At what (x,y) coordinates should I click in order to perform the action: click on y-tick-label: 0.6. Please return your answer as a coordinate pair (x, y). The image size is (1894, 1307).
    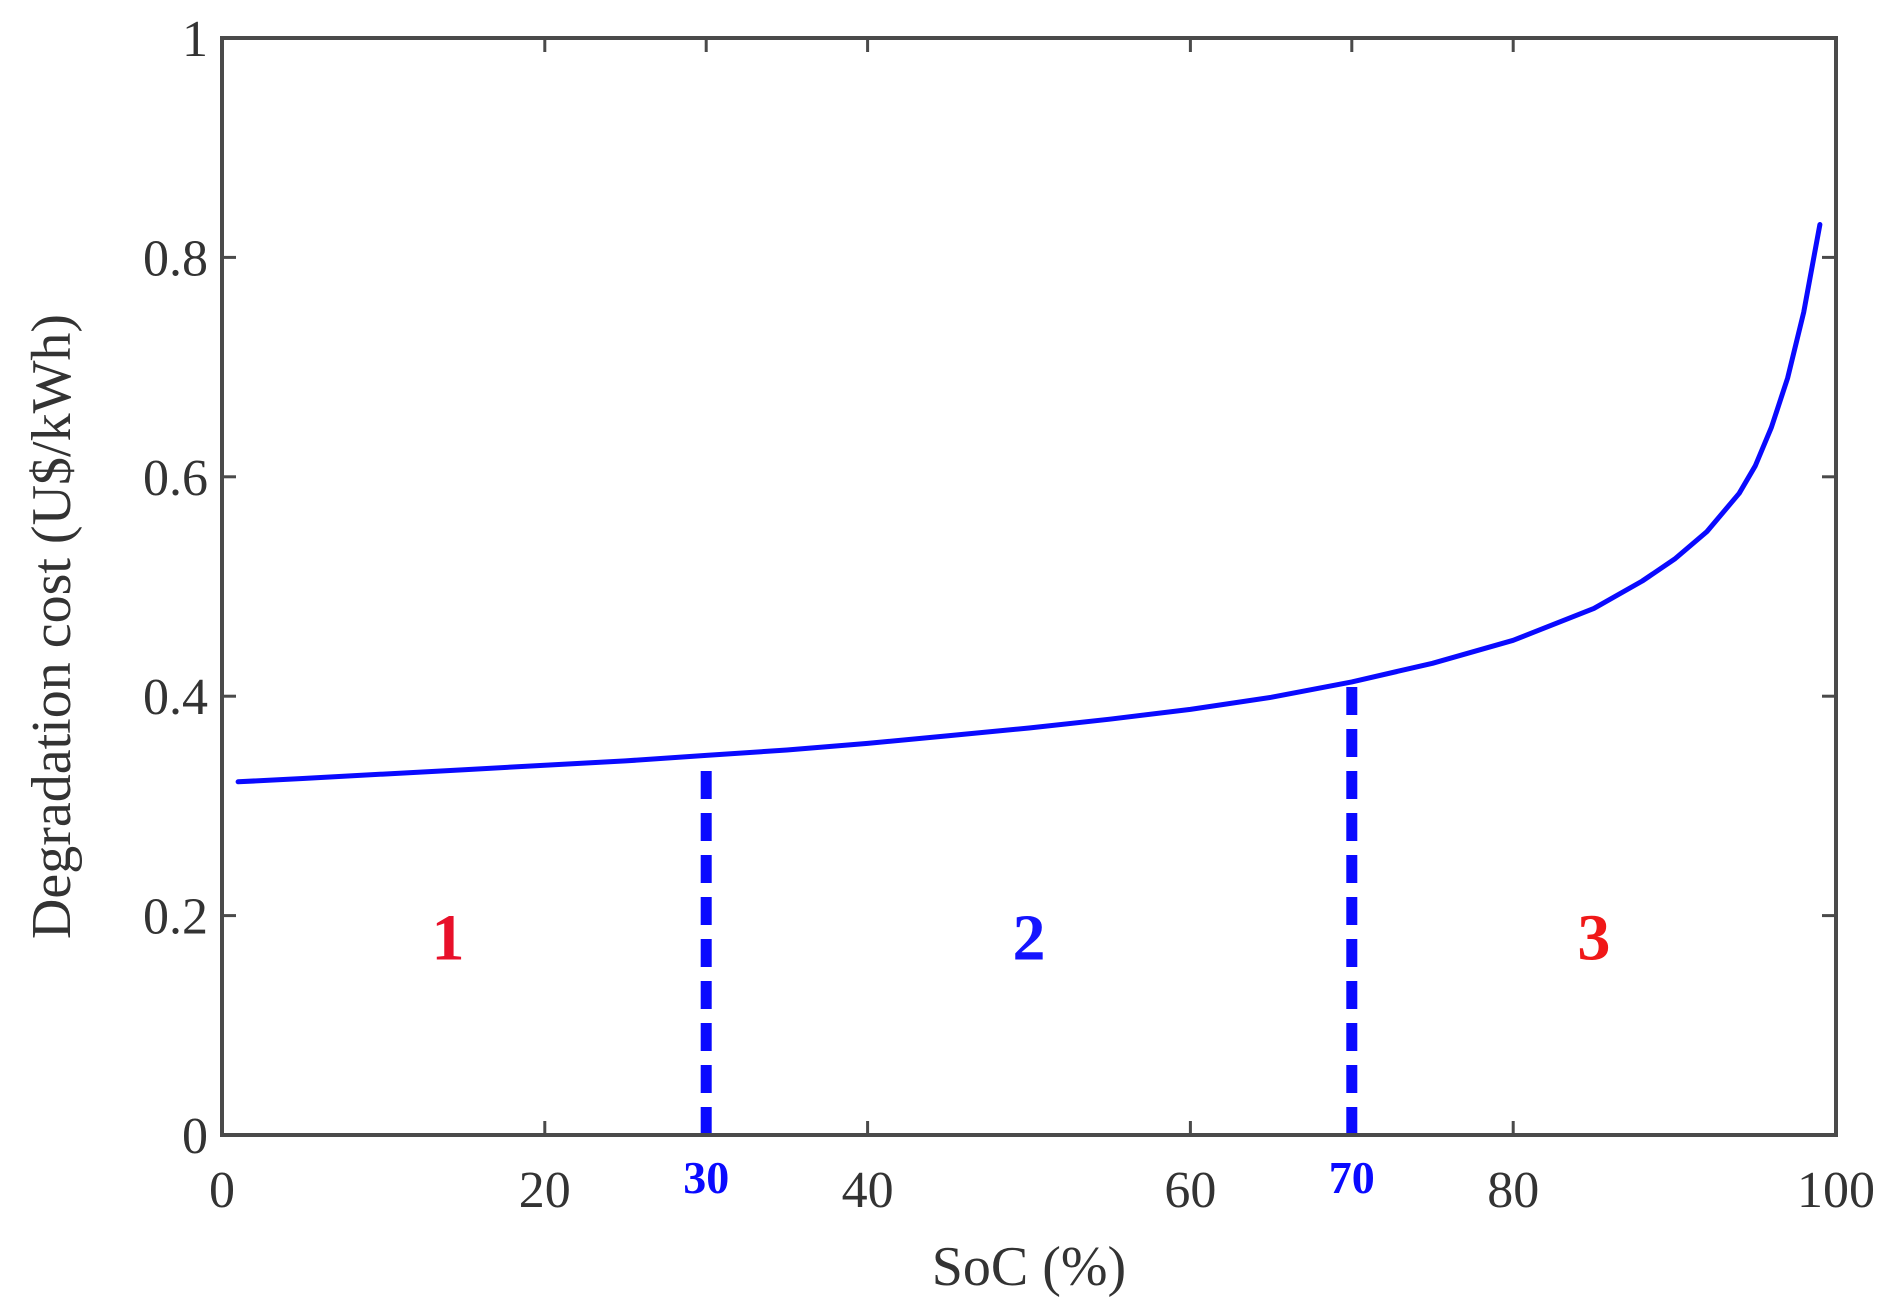
    Looking at the image, I should click on (175, 478).